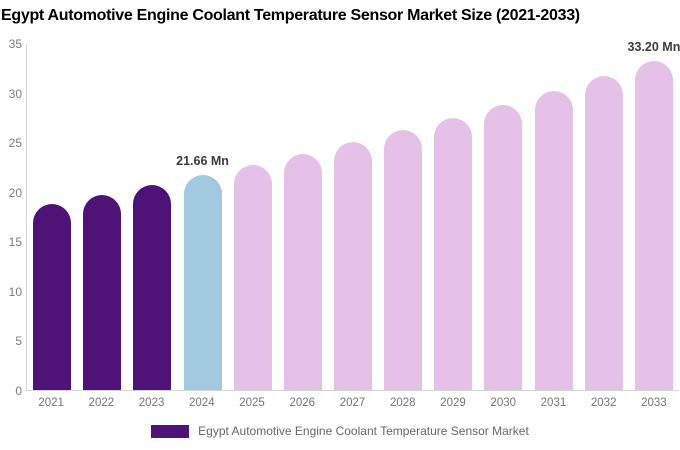  I want to click on bar-2021, so click(52, 297).